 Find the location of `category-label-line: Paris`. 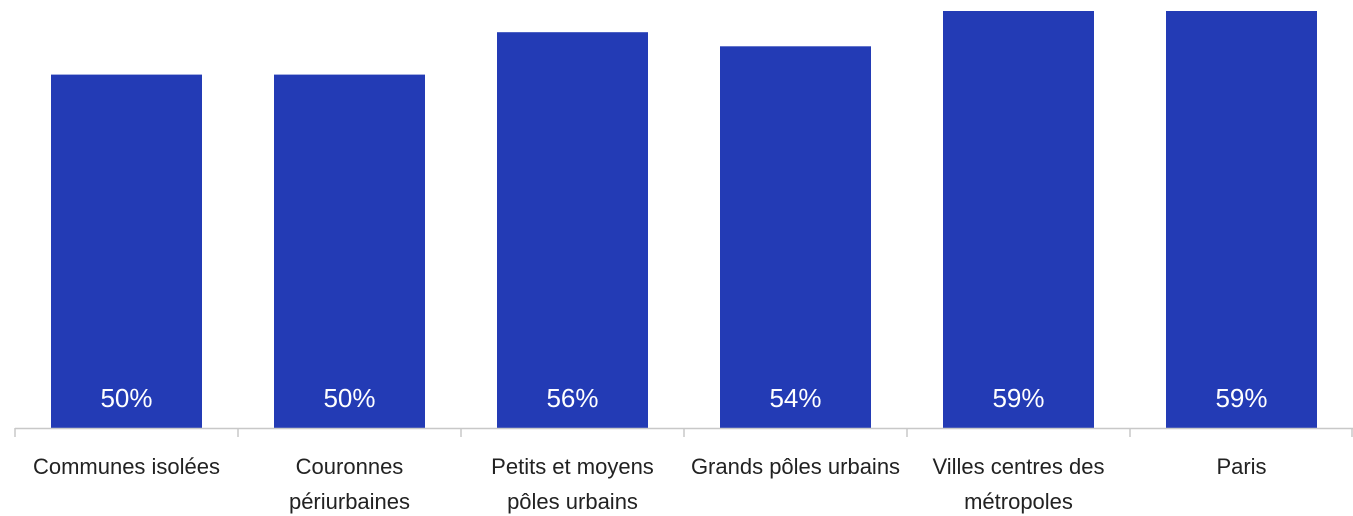

category-label-line: Paris is located at coordinates (1241, 466).